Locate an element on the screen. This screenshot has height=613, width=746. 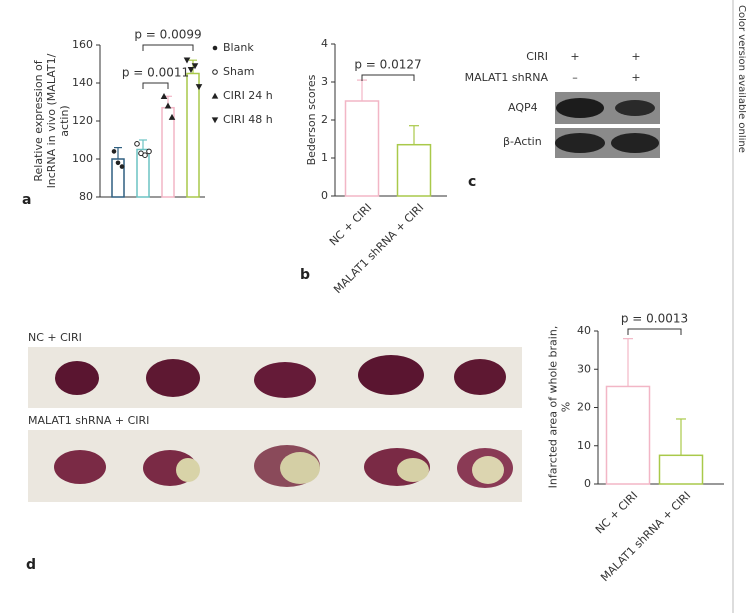
panel-label: a is located at coordinates (26, 200).